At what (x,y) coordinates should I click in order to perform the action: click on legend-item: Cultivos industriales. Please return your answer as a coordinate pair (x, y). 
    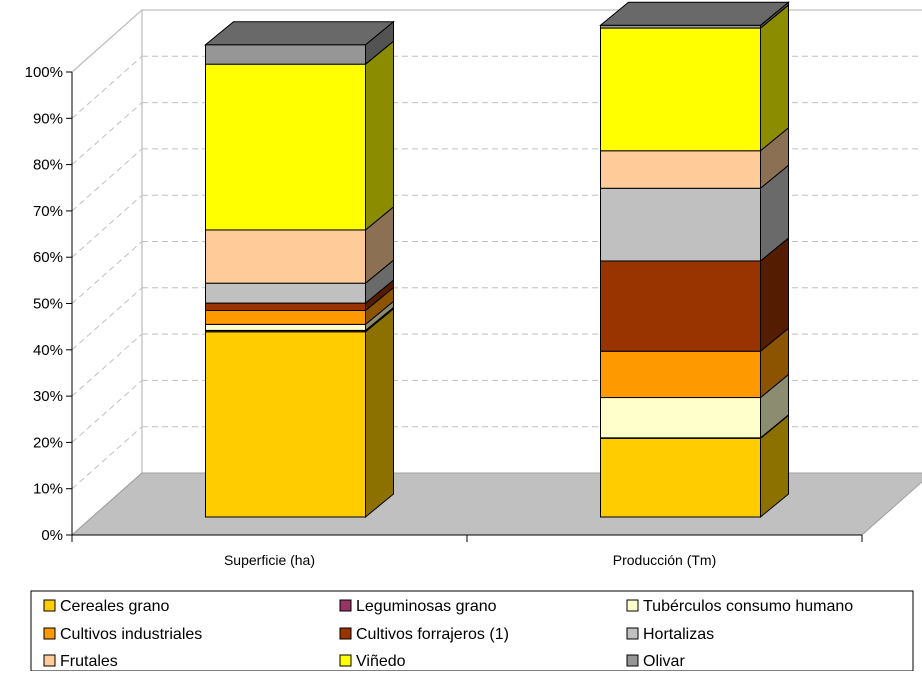
    Looking at the image, I should click on (122, 634).